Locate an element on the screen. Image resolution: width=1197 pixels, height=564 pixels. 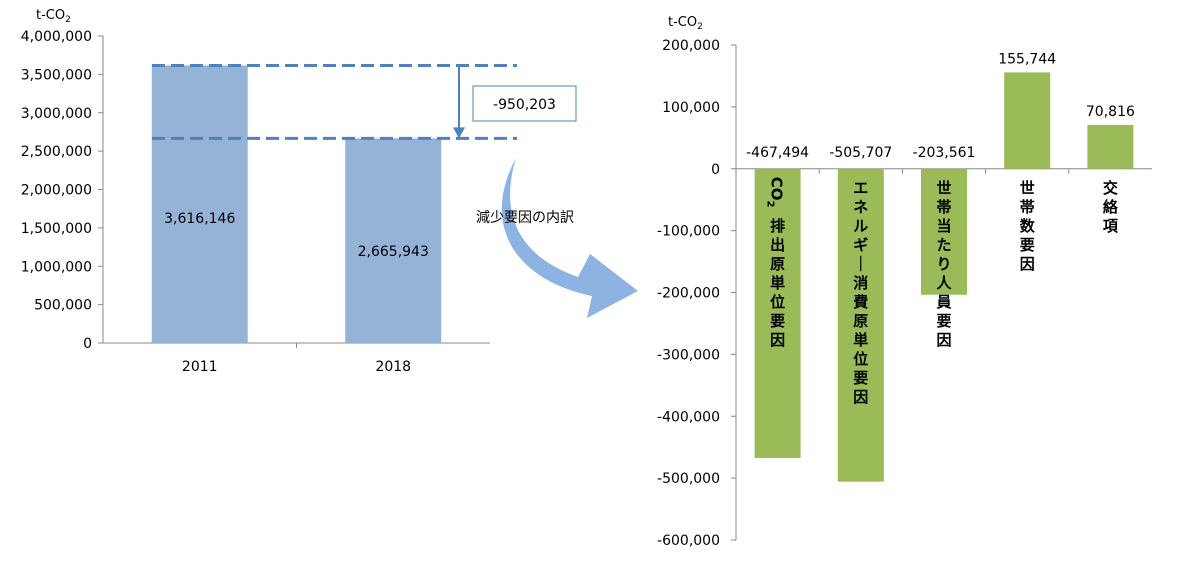
right-y-tick-label: 200,000 is located at coordinates (691, 46).